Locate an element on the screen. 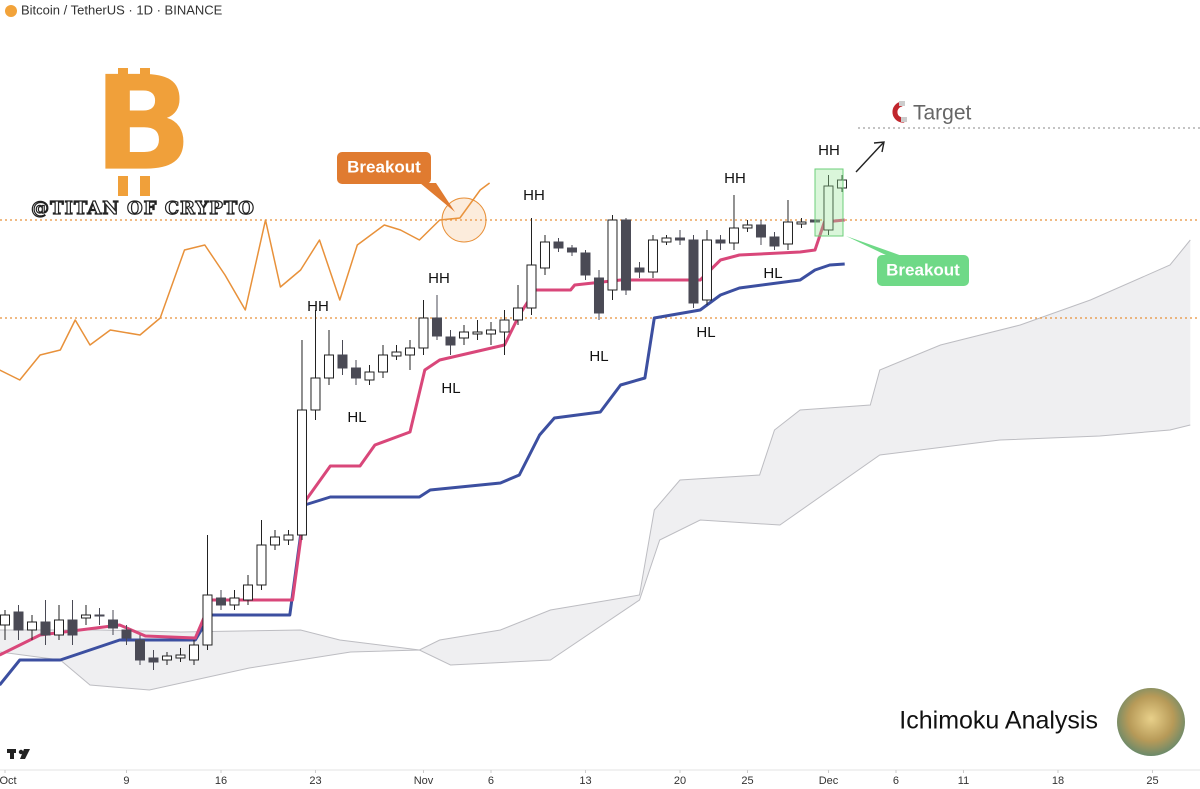 The height and width of the screenshot is (789, 1200). highlight-box is located at coordinates (829, 202).